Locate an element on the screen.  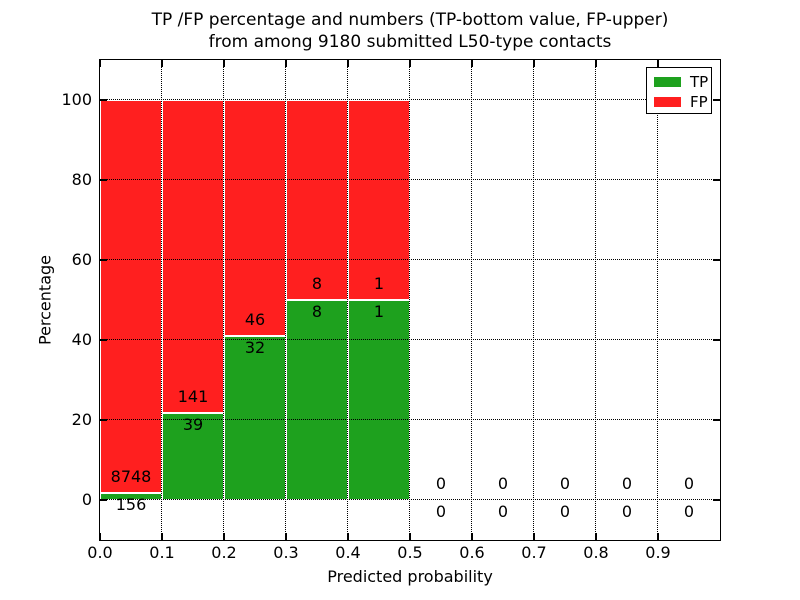
x-tick-top-0.8 is located at coordinates (596, 63).